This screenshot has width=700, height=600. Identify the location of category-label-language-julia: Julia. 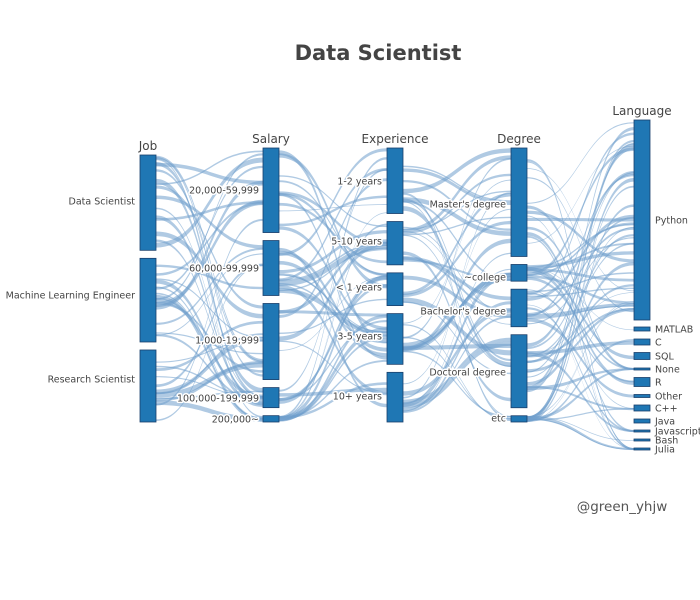
(664, 450).